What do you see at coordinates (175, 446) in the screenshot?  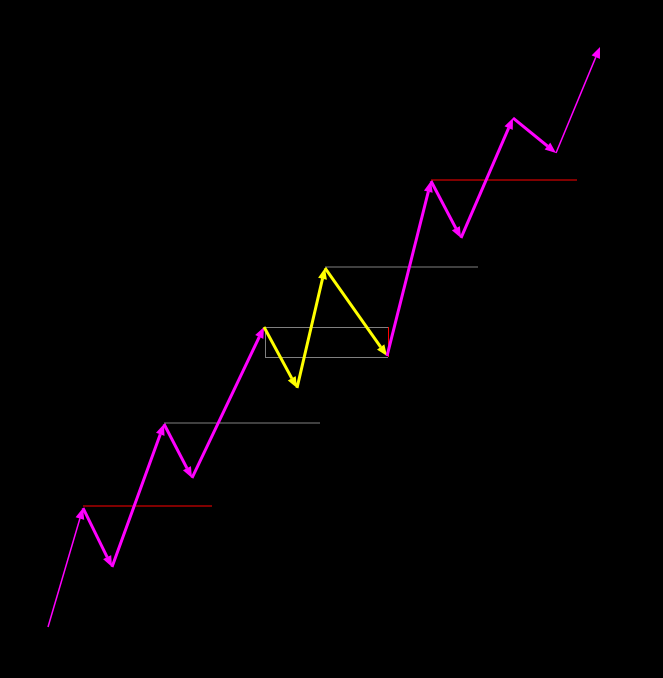 I see `leg-4-shaft` at bounding box center [175, 446].